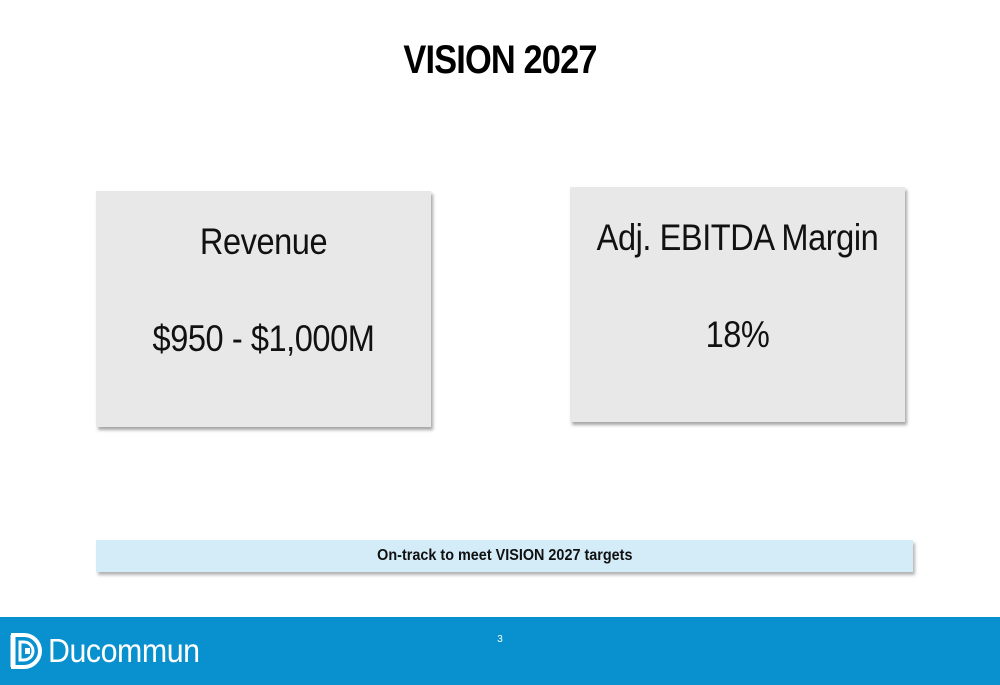 This screenshot has height=685, width=1000. Describe the element at coordinates (500, 60) in the screenshot. I see `slide-title: VISION 2027` at that location.